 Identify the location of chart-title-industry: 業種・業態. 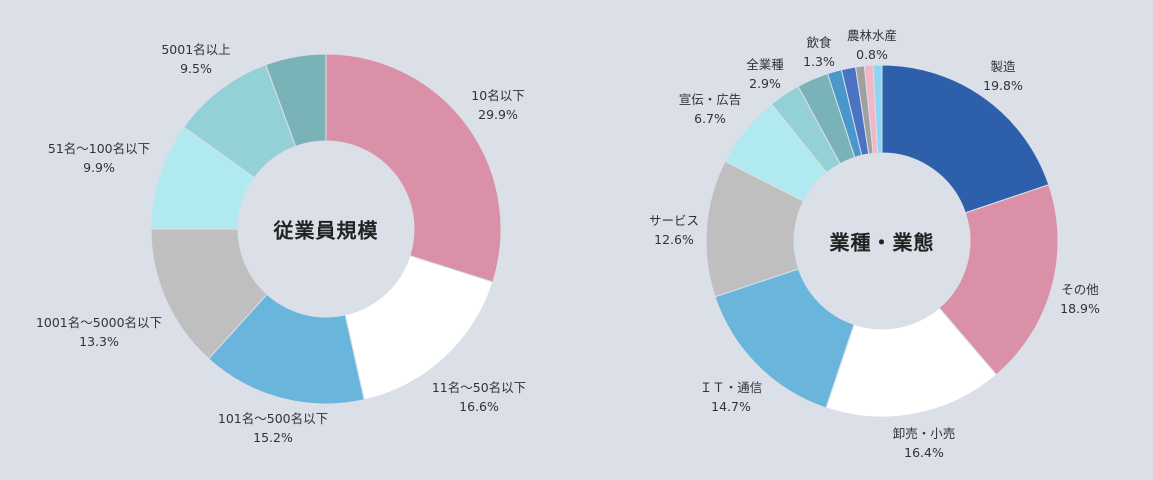
(882, 242).